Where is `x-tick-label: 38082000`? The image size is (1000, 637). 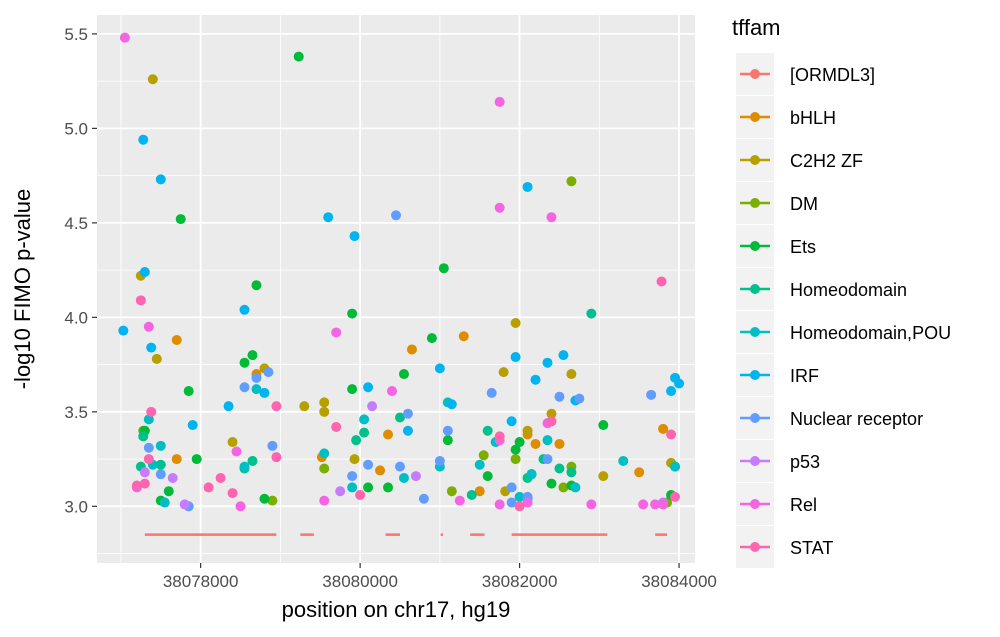
x-tick-label: 38082000 is located at coordinates (520, 581).